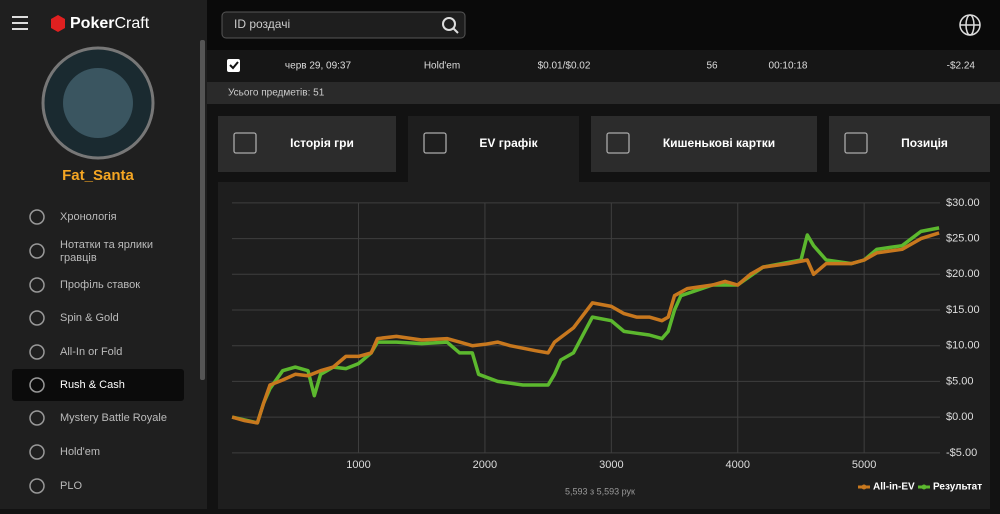 The height and width of the screenshot is (514, 1000). What do you see at coordinates (485, 465) in the screenshot?
I see `x-tick-label: 2000` at bounding box center [485, 465].